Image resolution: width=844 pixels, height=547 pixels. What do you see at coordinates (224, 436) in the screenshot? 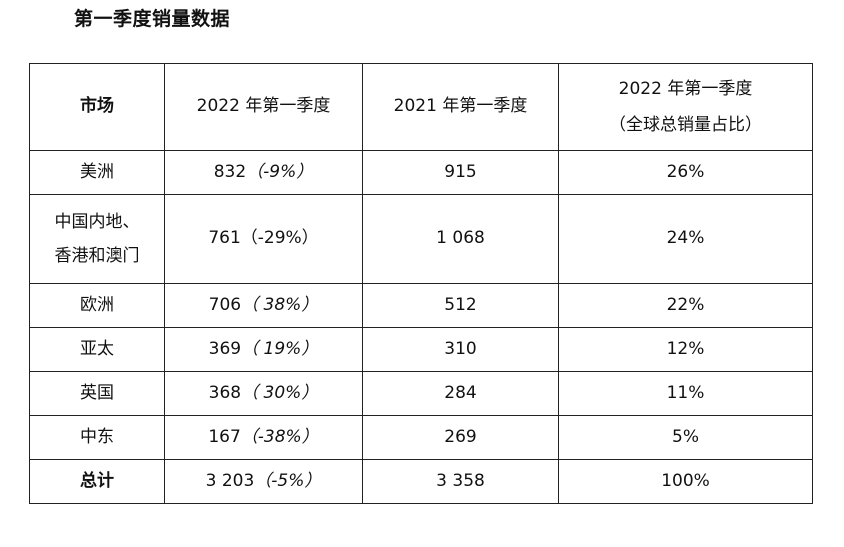
I see `sales-2022-value: 167` at bounding box center [224, 436].